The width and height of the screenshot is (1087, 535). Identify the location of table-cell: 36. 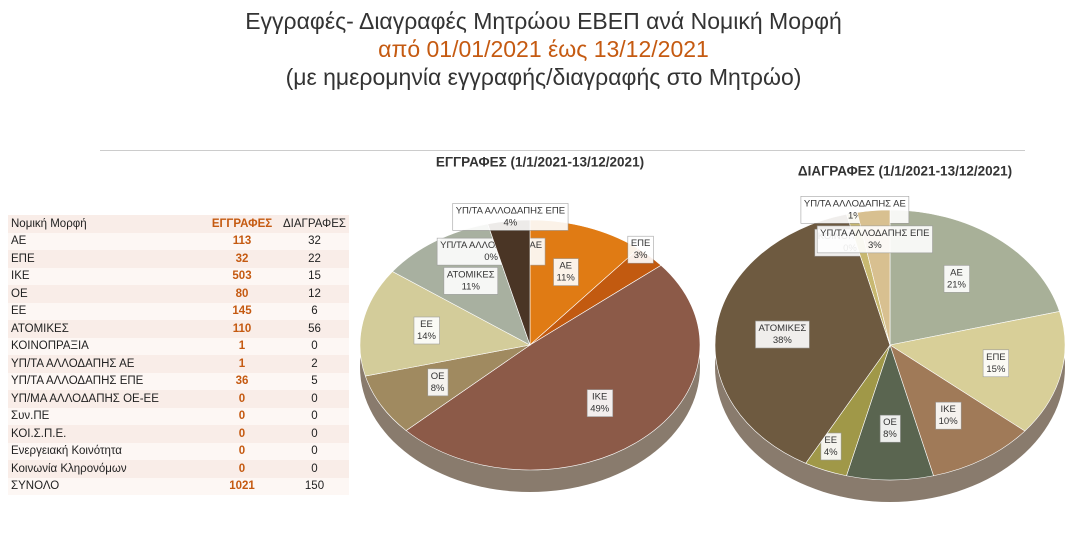
(242, 381).